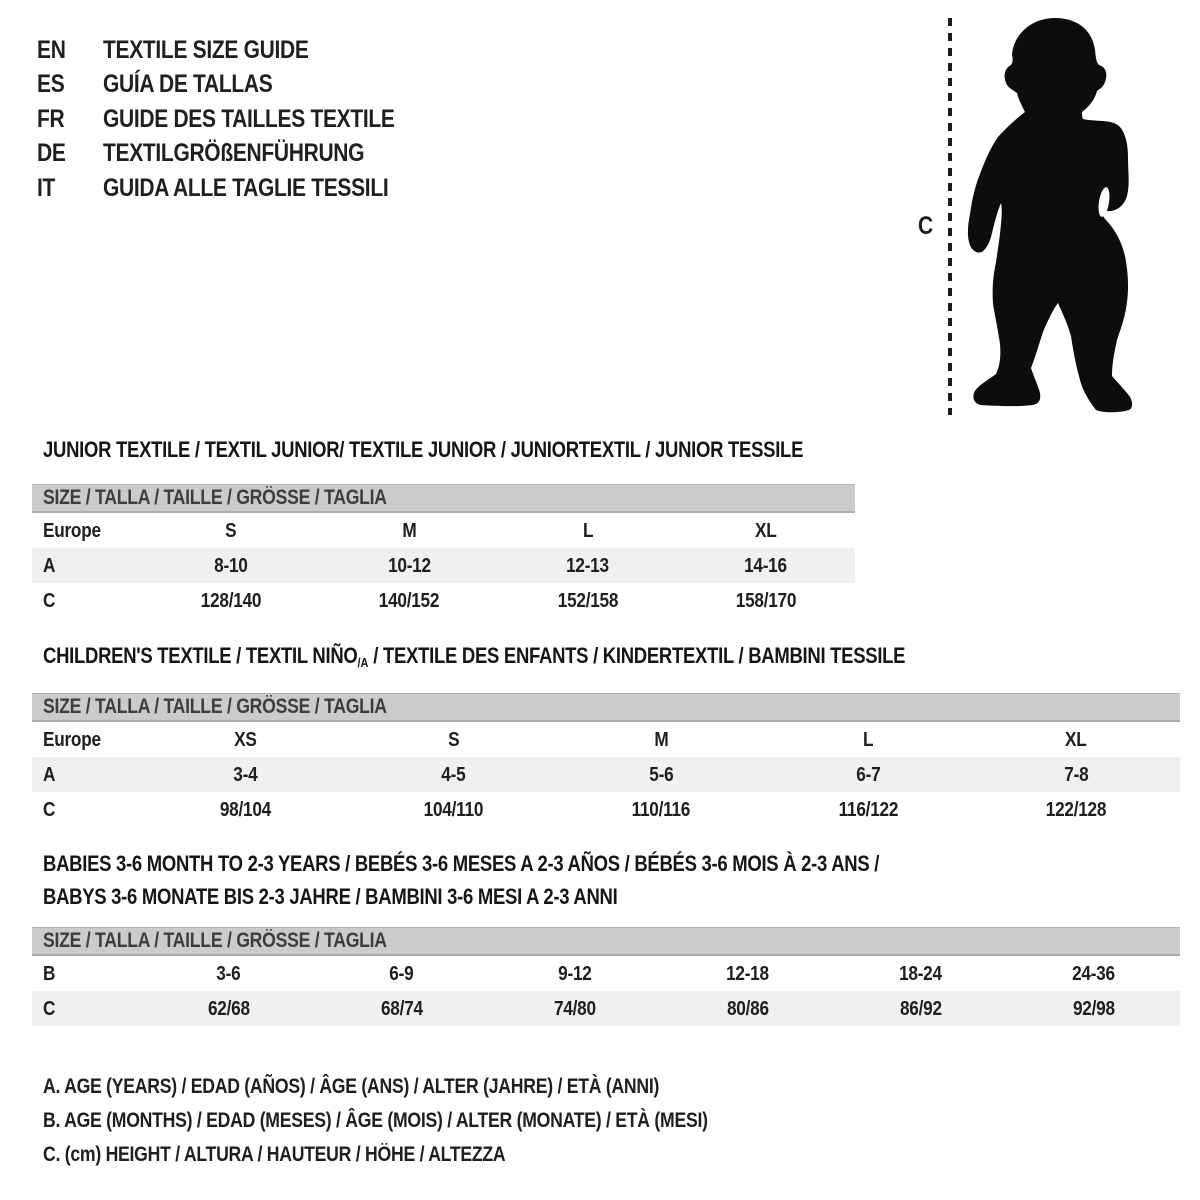  I want to click on size-value: 62/68, so click(228, 1008).